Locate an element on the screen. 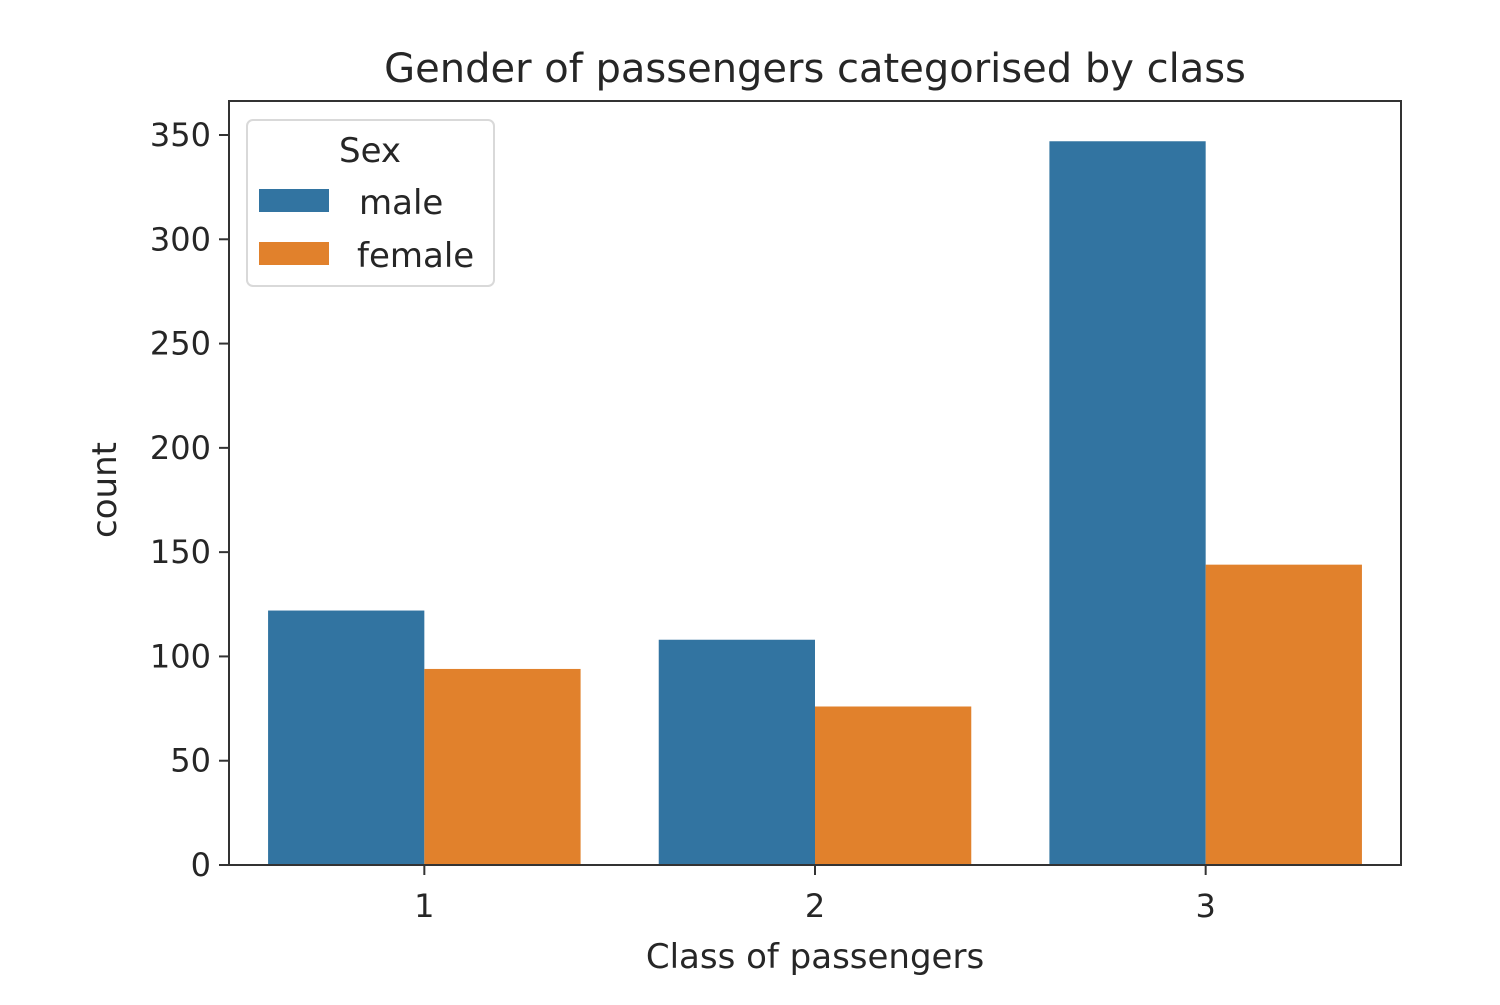 The width and height of the screenshot is (1500, 1005). y-axis: 0 50 100 150 200 250 300 350 is located at coordinates (189, 500).